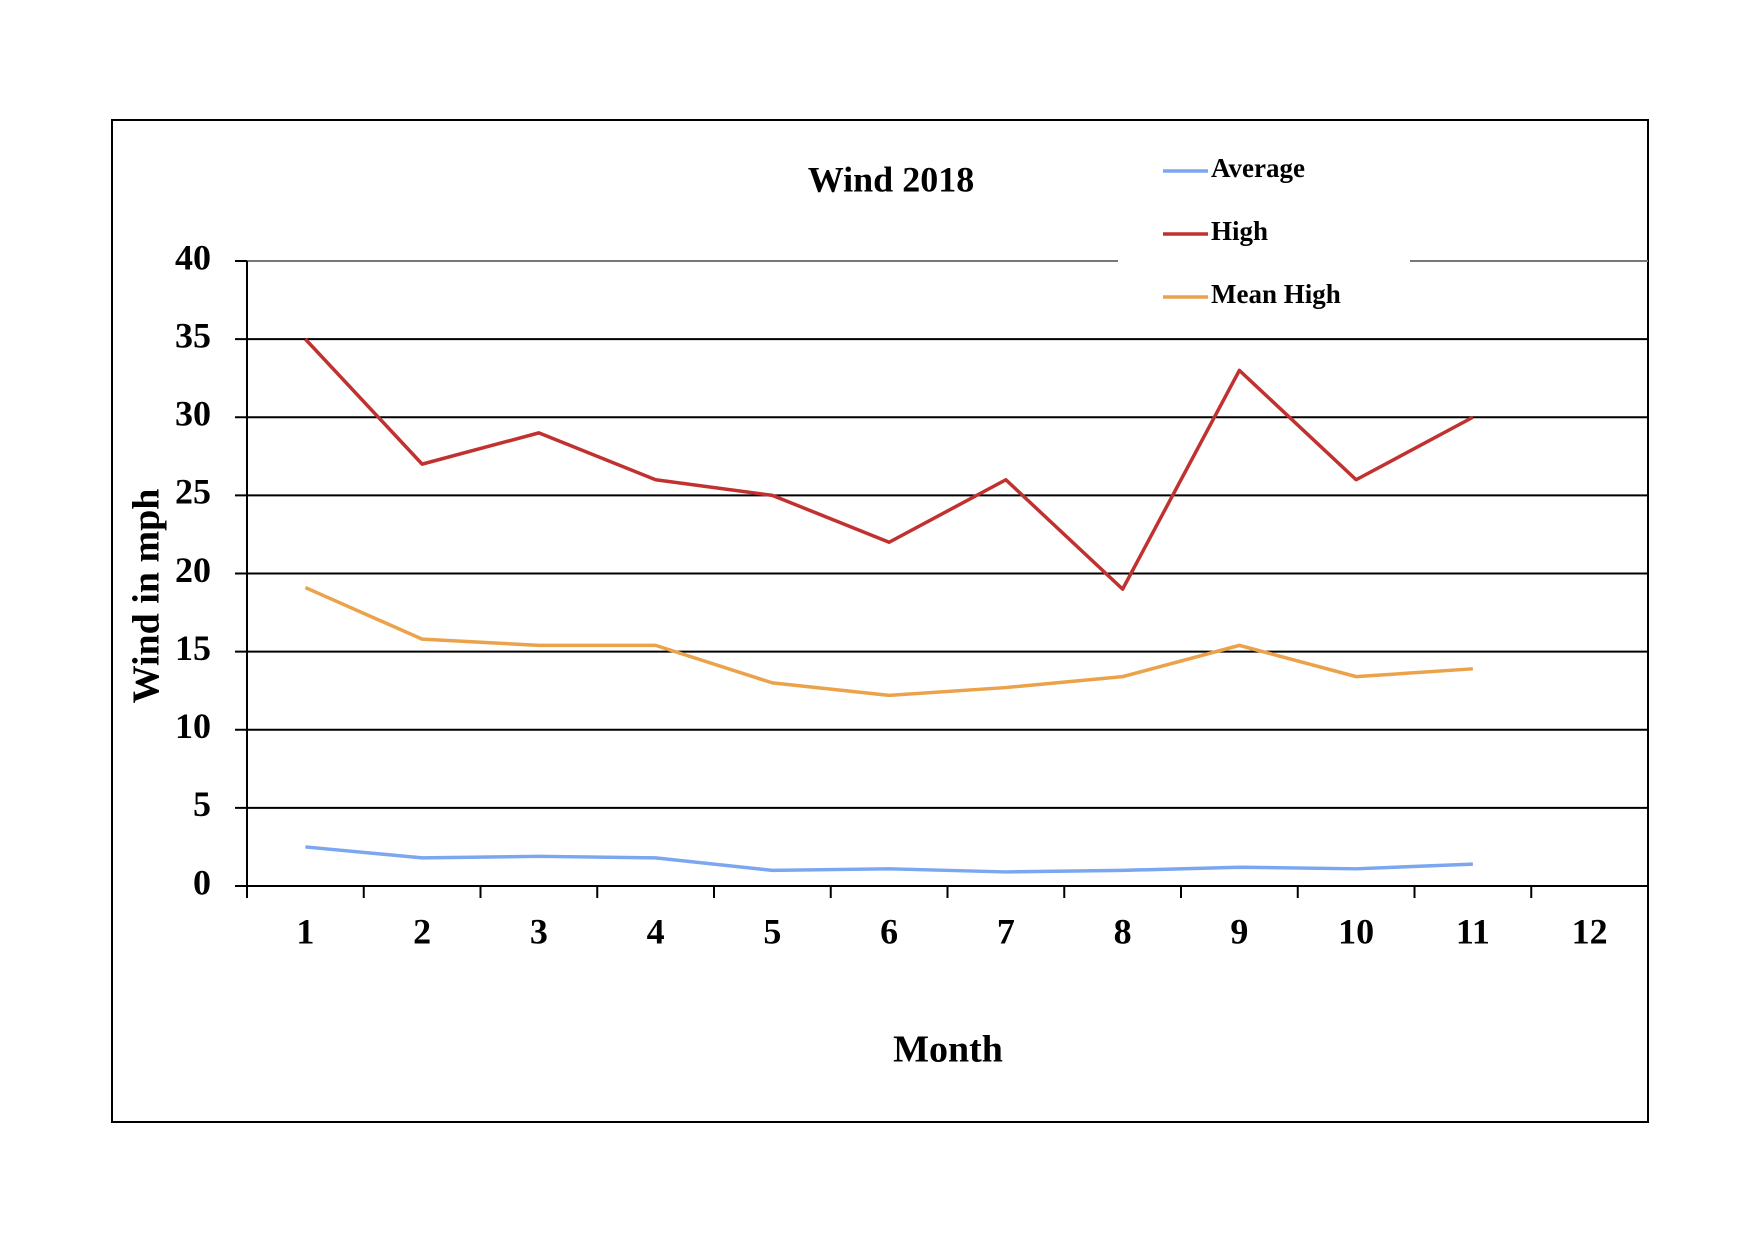 This screenshot has width=1753, height=1240. Describe the element at coordinates (193, 726) in the screenshot. I see `y-tick-label: 10` at that location.